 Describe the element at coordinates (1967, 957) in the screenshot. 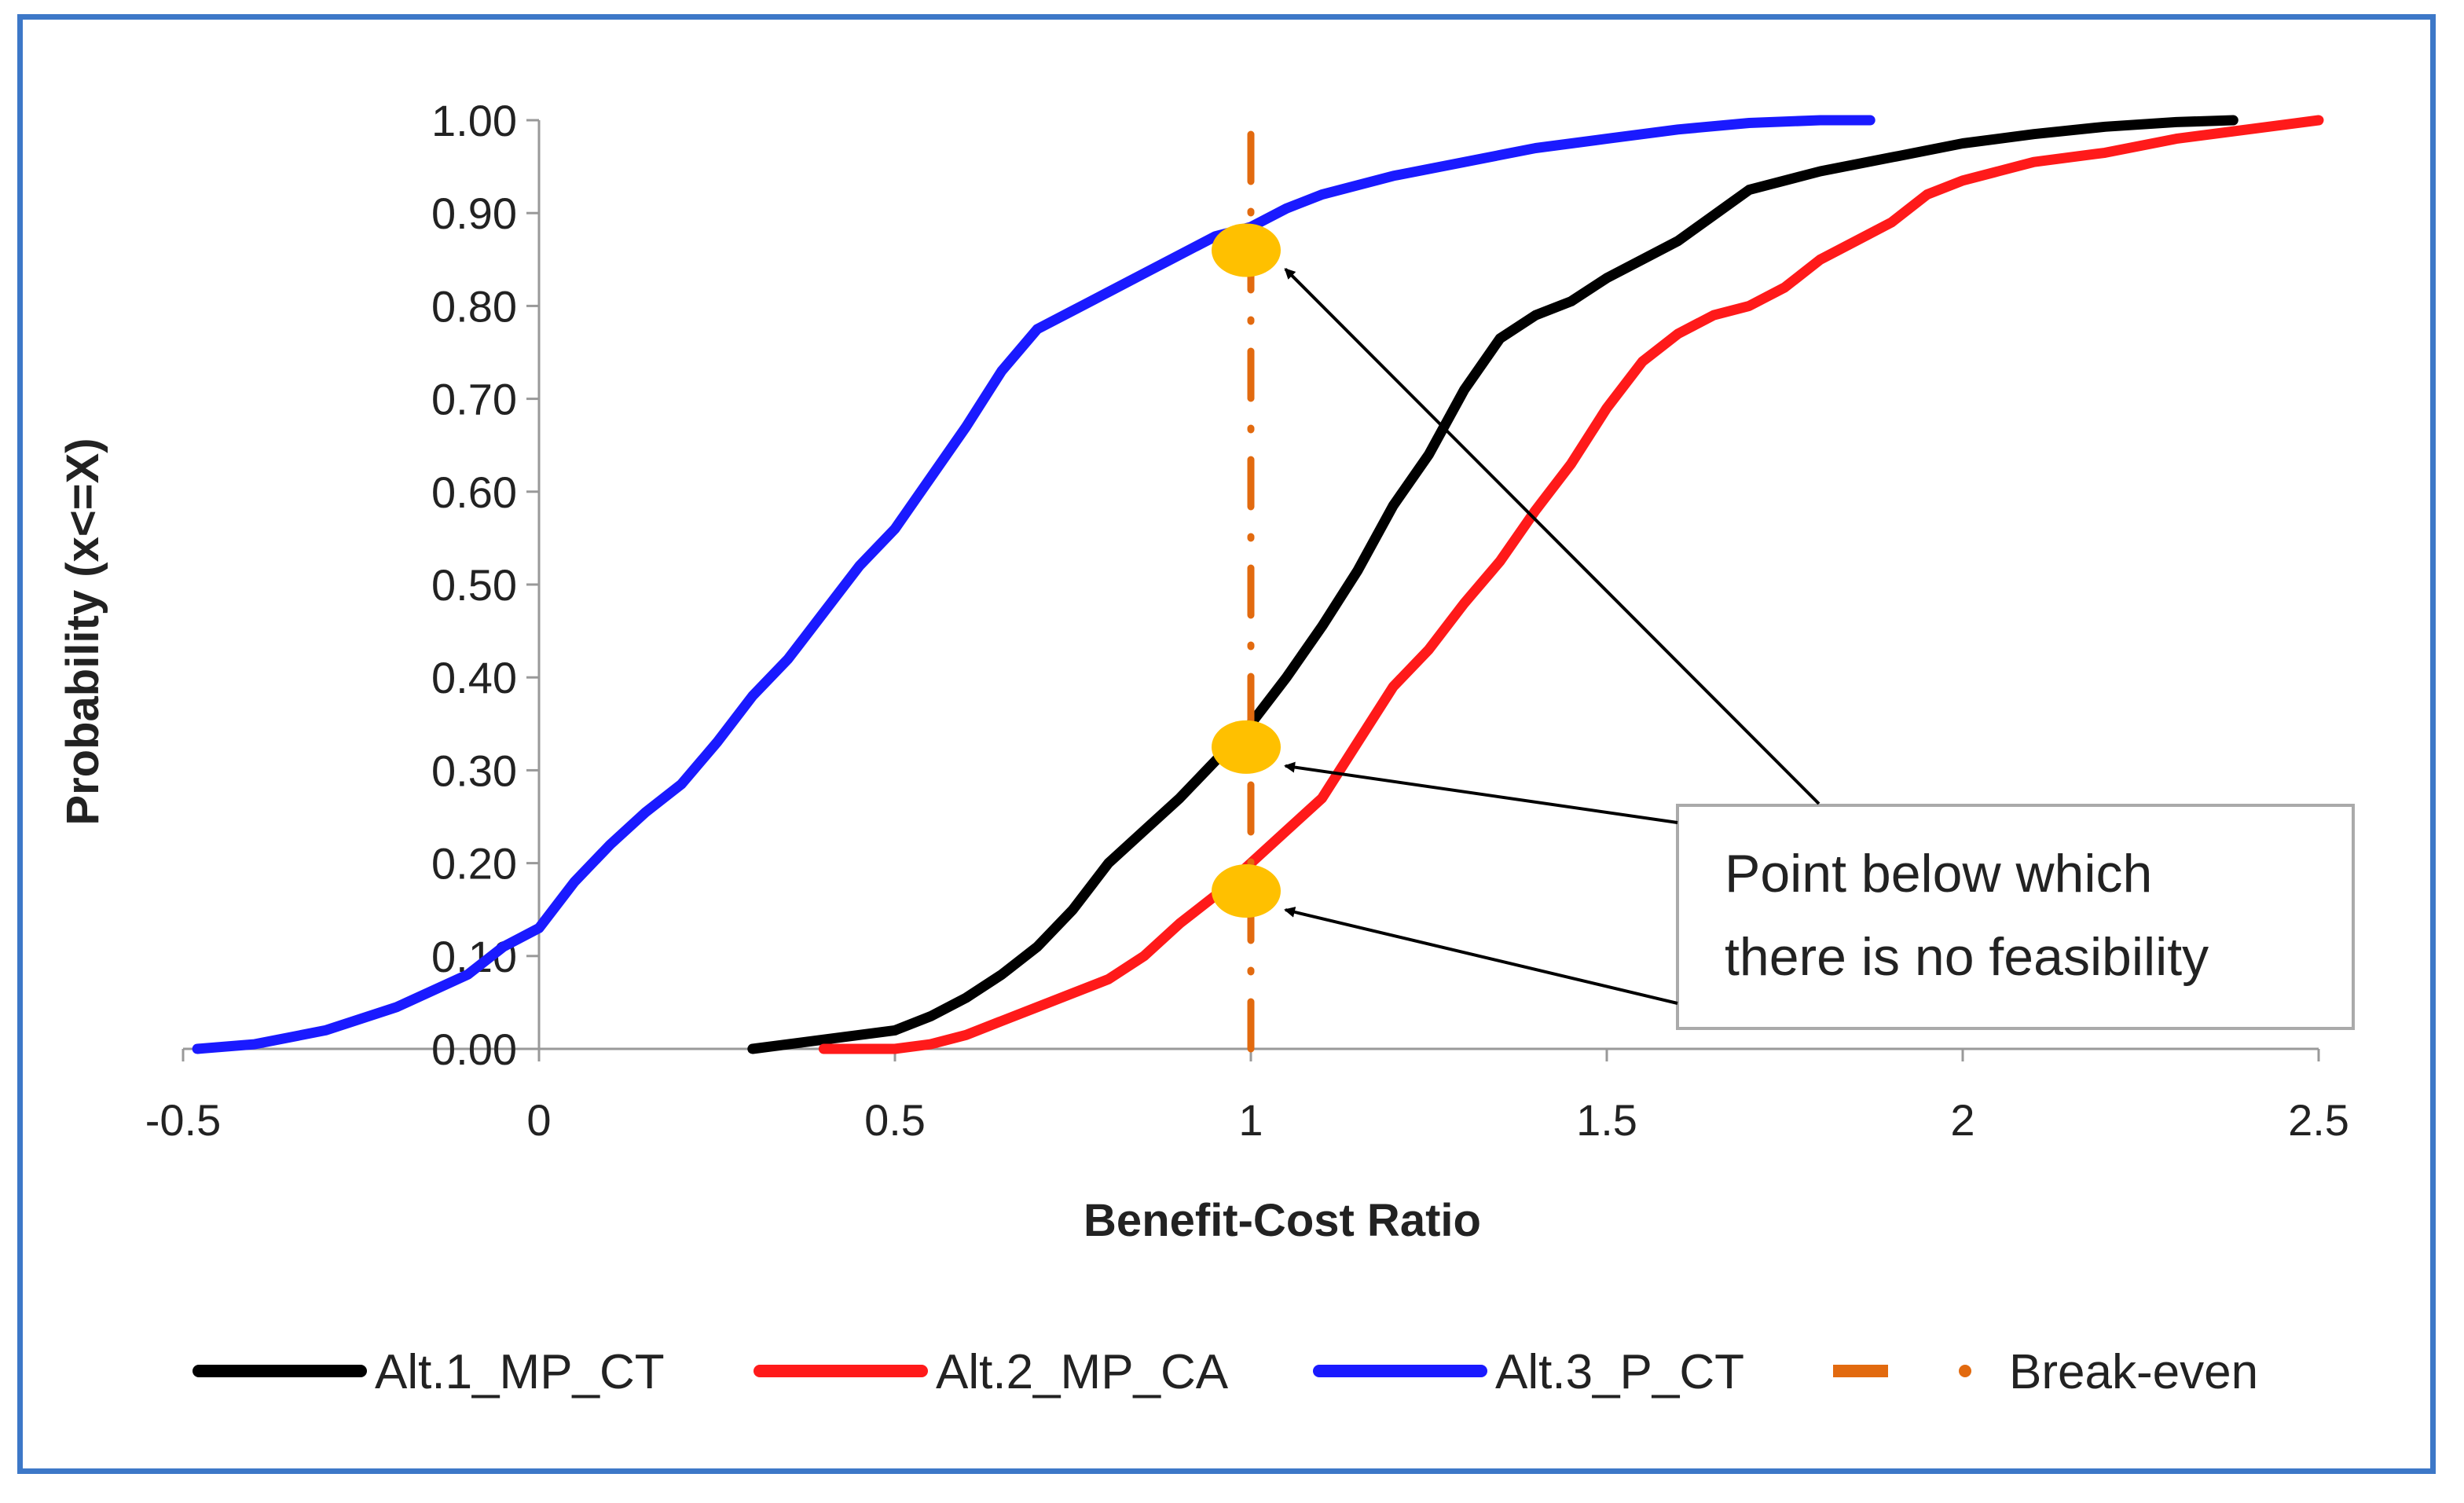

I see `annotation-text-line: there is no feasibility` at that location.